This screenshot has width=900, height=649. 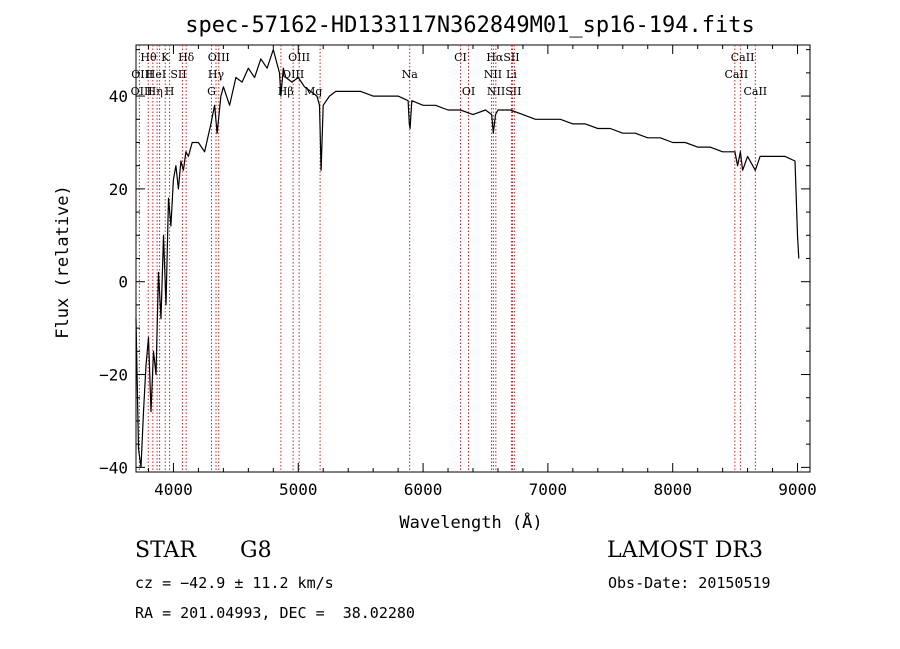 What do you see at coordinates (165, 57) in the screenshot?
I see `line-label: K` at bounding box center [165, 57].